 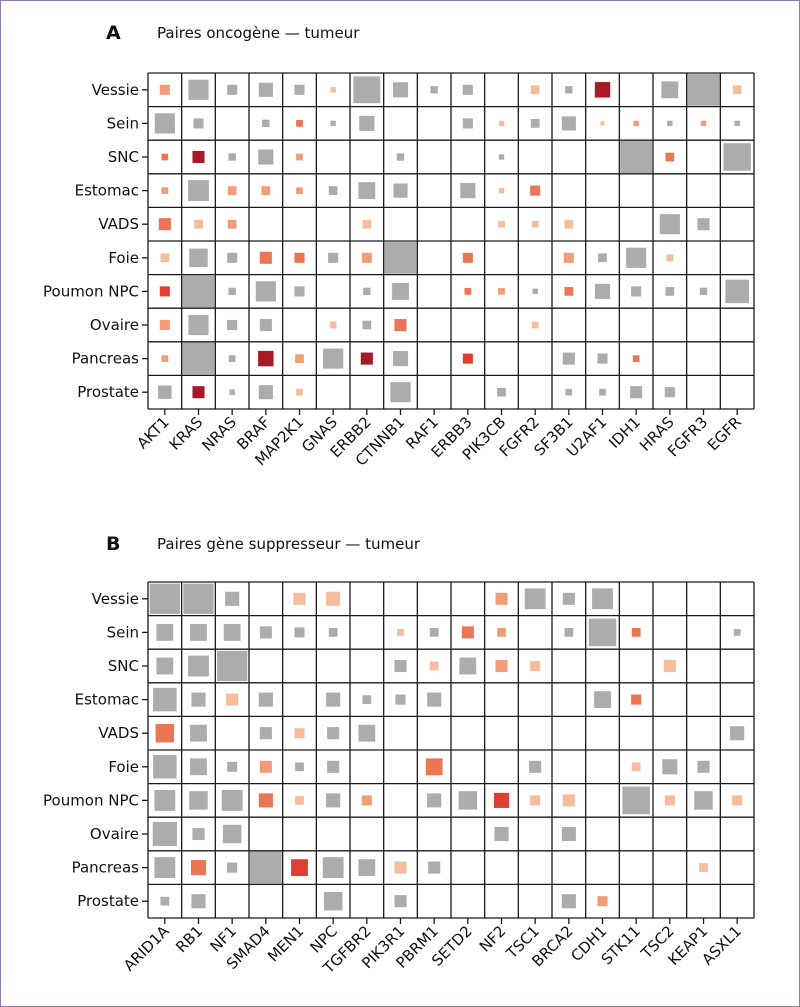 What do you see at coordinates (333, 257) in the screenshot?
I see `heatmap-cell-foie-gnas` at bounding box center [333, 257].